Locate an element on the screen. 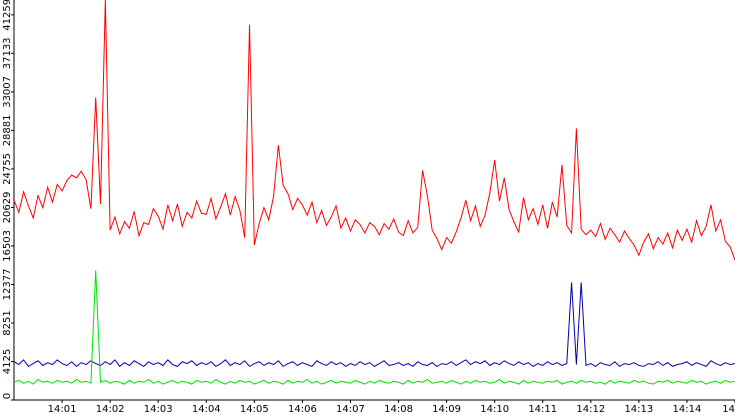 The height and width of the screenshot is (415, 735). y-tick-label: 4125 is located at coordinates (7, 361).